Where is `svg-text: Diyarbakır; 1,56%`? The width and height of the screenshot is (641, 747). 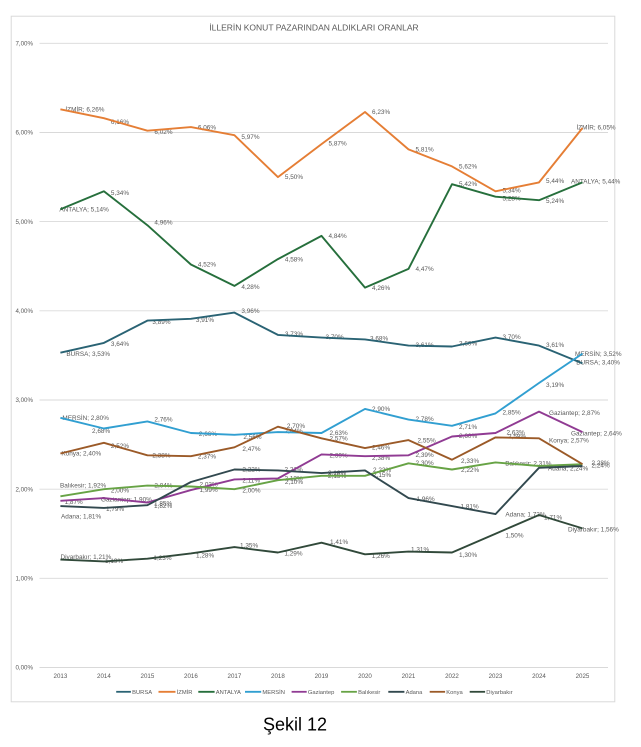 svg-text: Diyarbakır; 1,56% is located at coordinates (593, 530).